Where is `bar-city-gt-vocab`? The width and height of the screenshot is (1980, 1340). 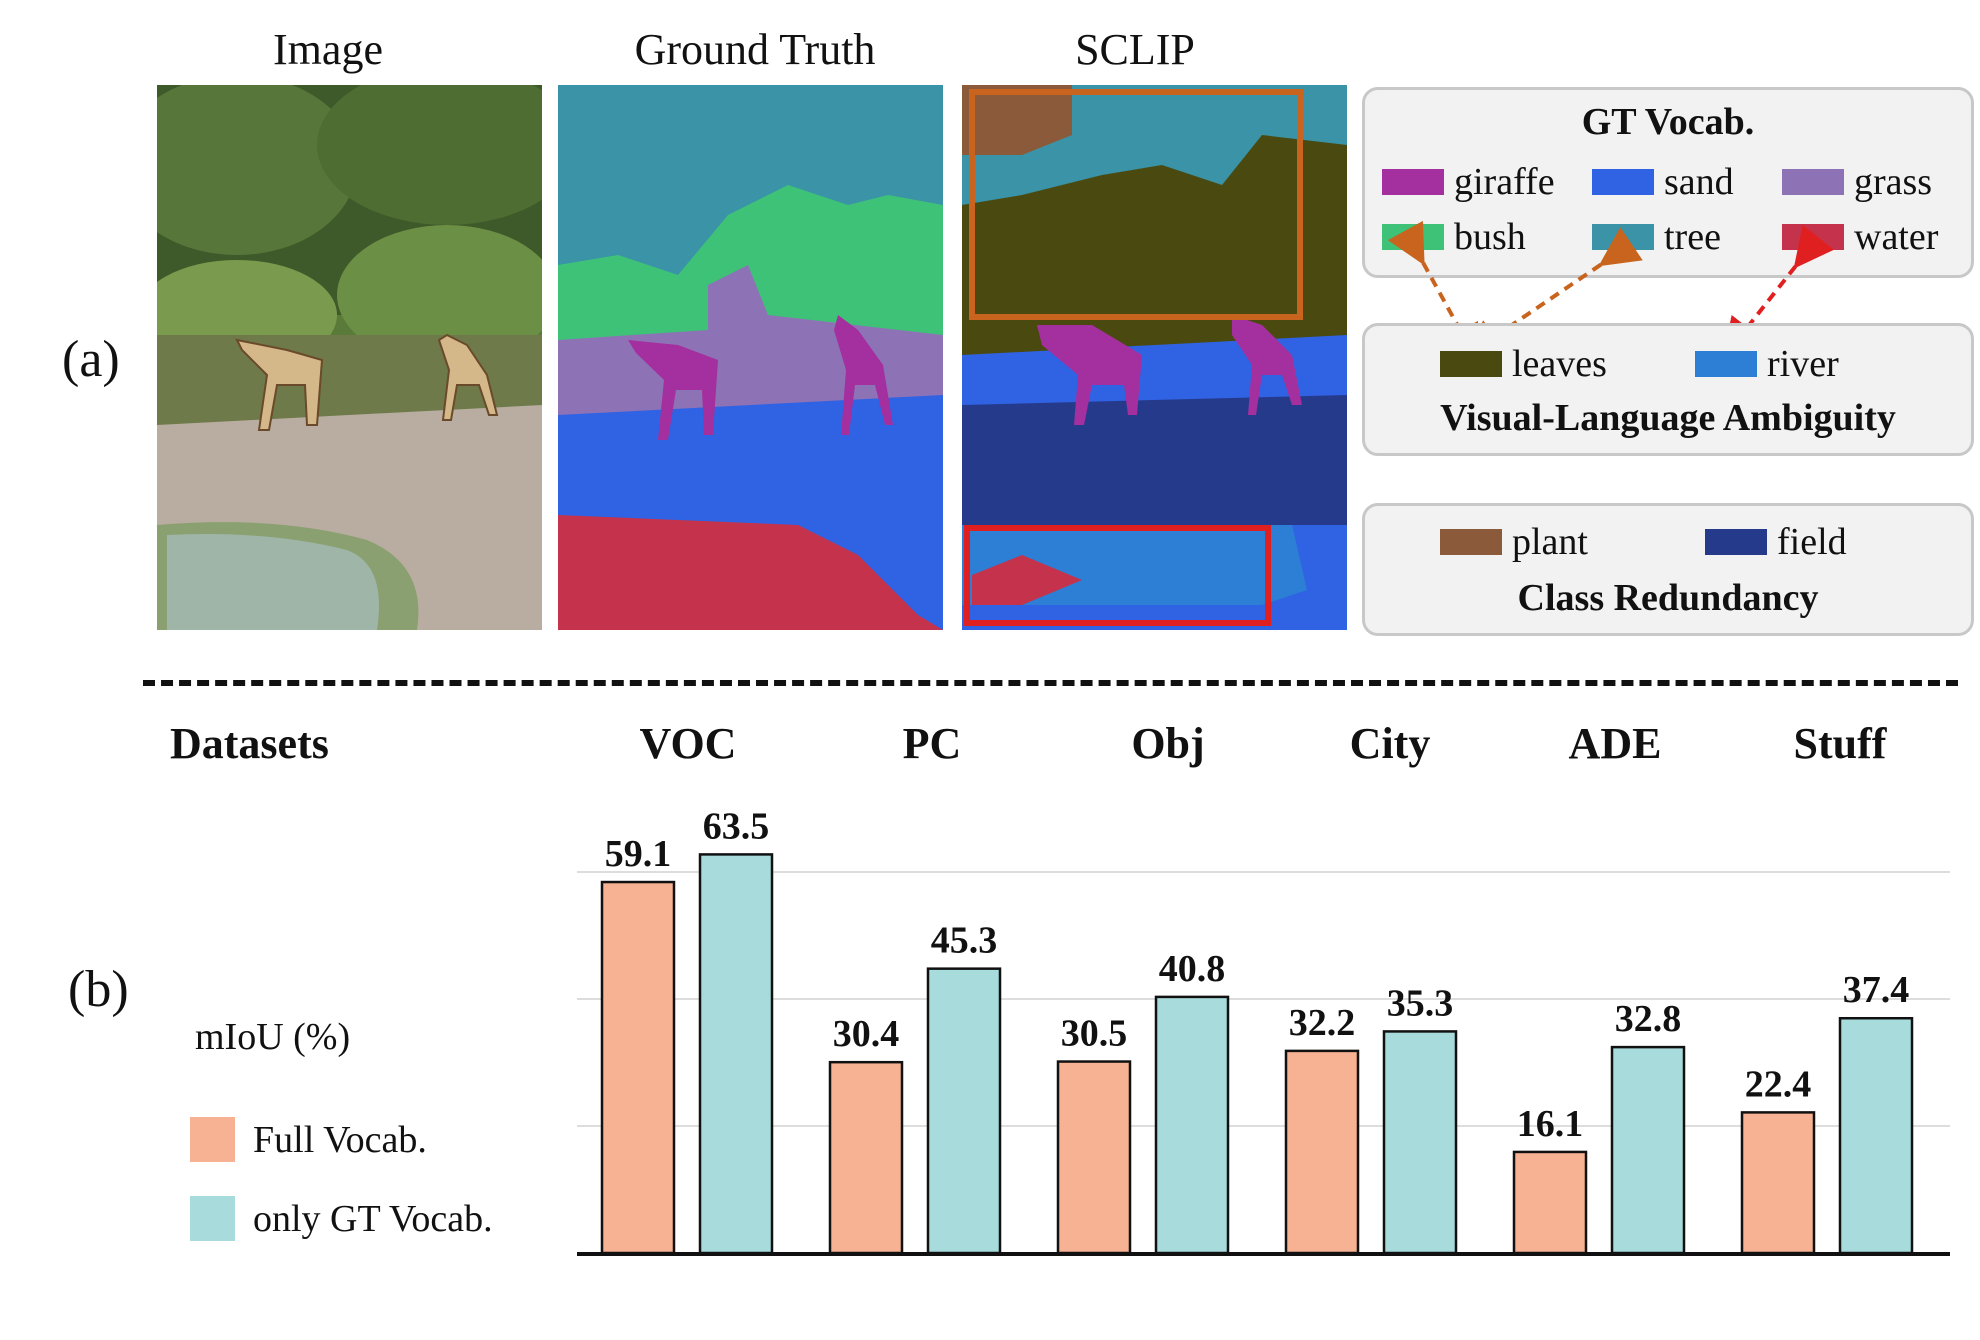 bar-city-gt-vocab is located at coordinates (1420, 1142).